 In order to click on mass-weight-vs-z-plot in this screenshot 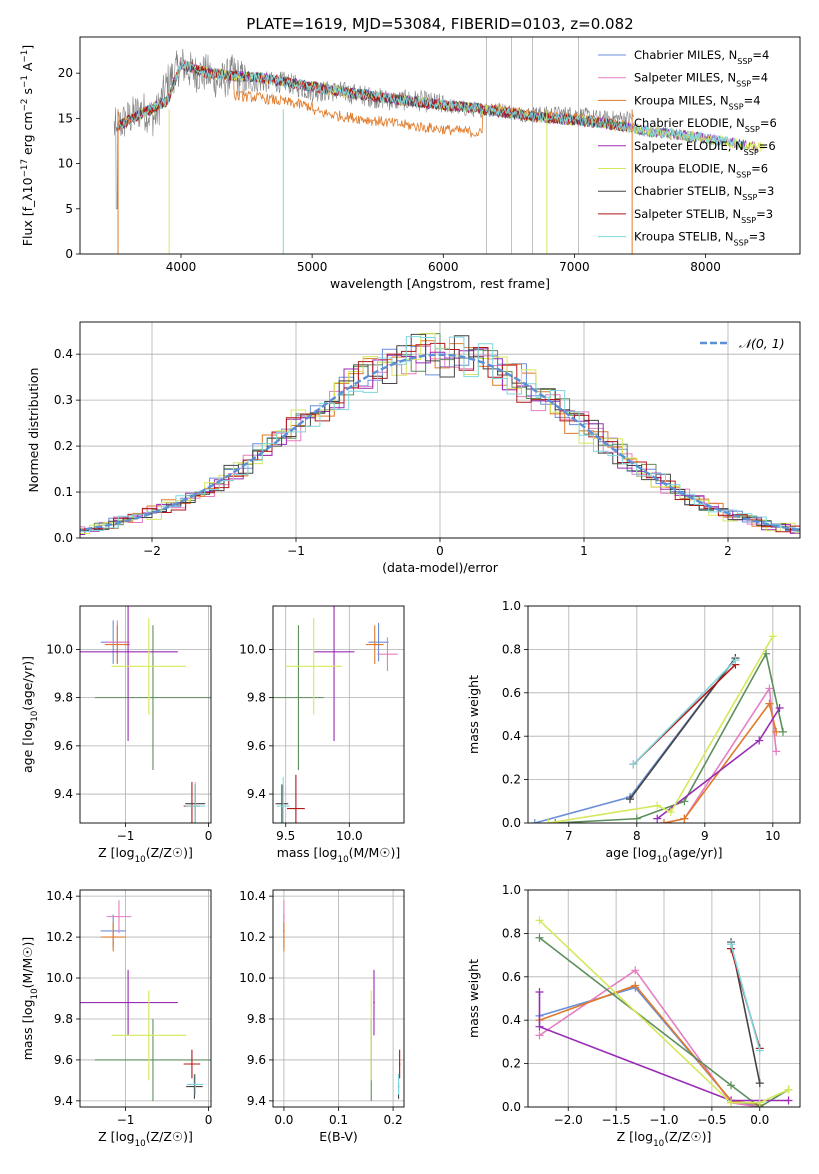, I will do `click(664, 1011)`.